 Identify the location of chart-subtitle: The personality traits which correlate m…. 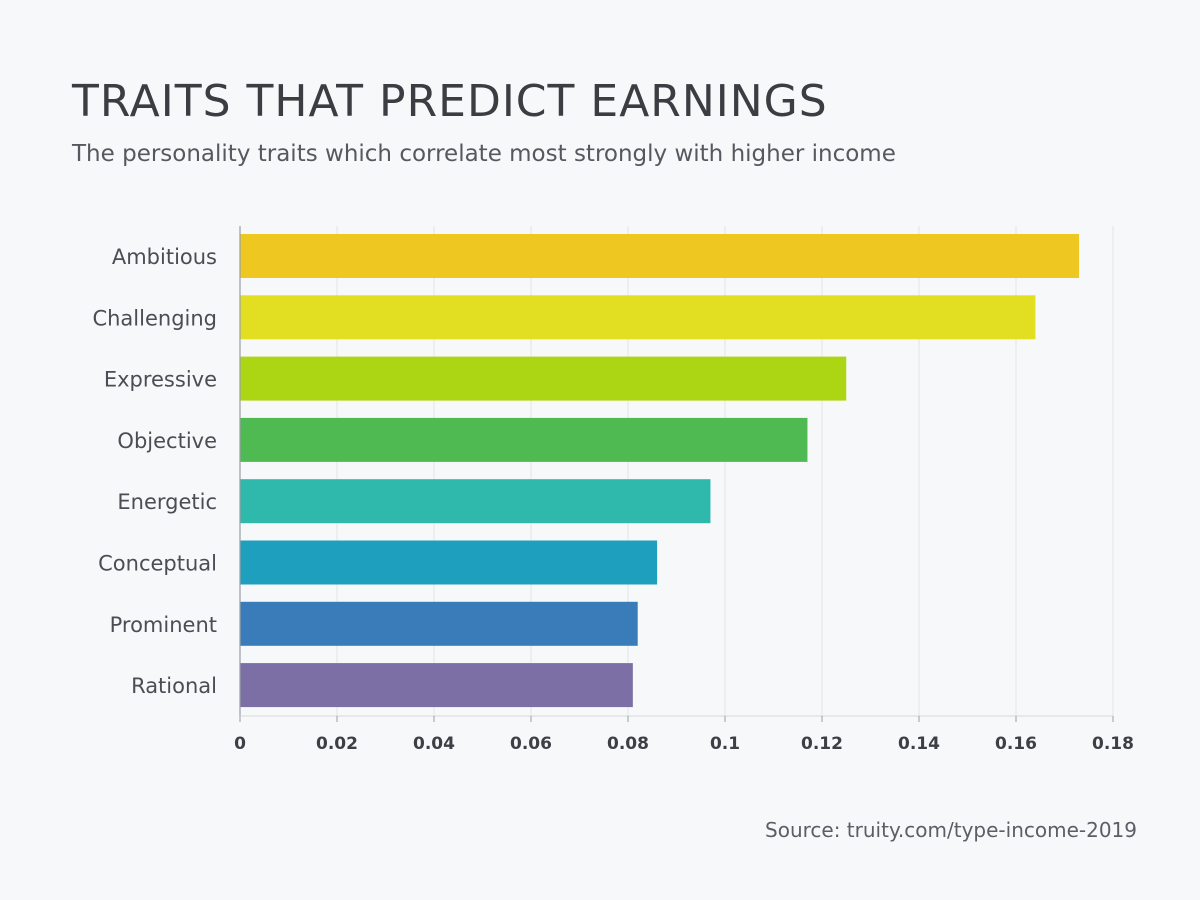
(484, 154).